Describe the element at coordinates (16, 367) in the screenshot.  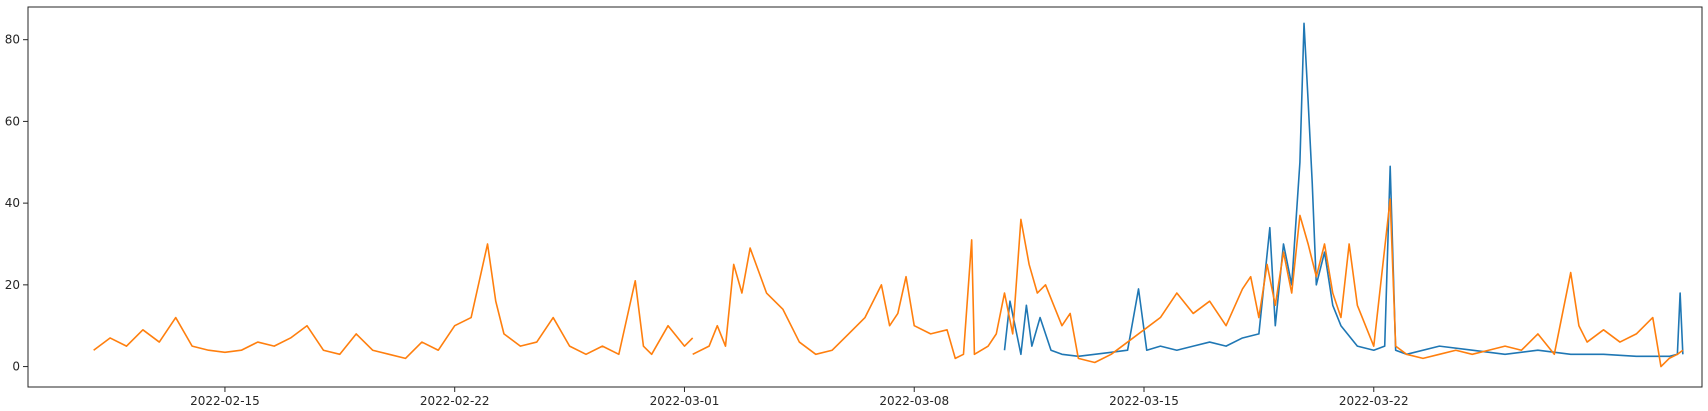
I see `y-tick-label: 0` at that location.